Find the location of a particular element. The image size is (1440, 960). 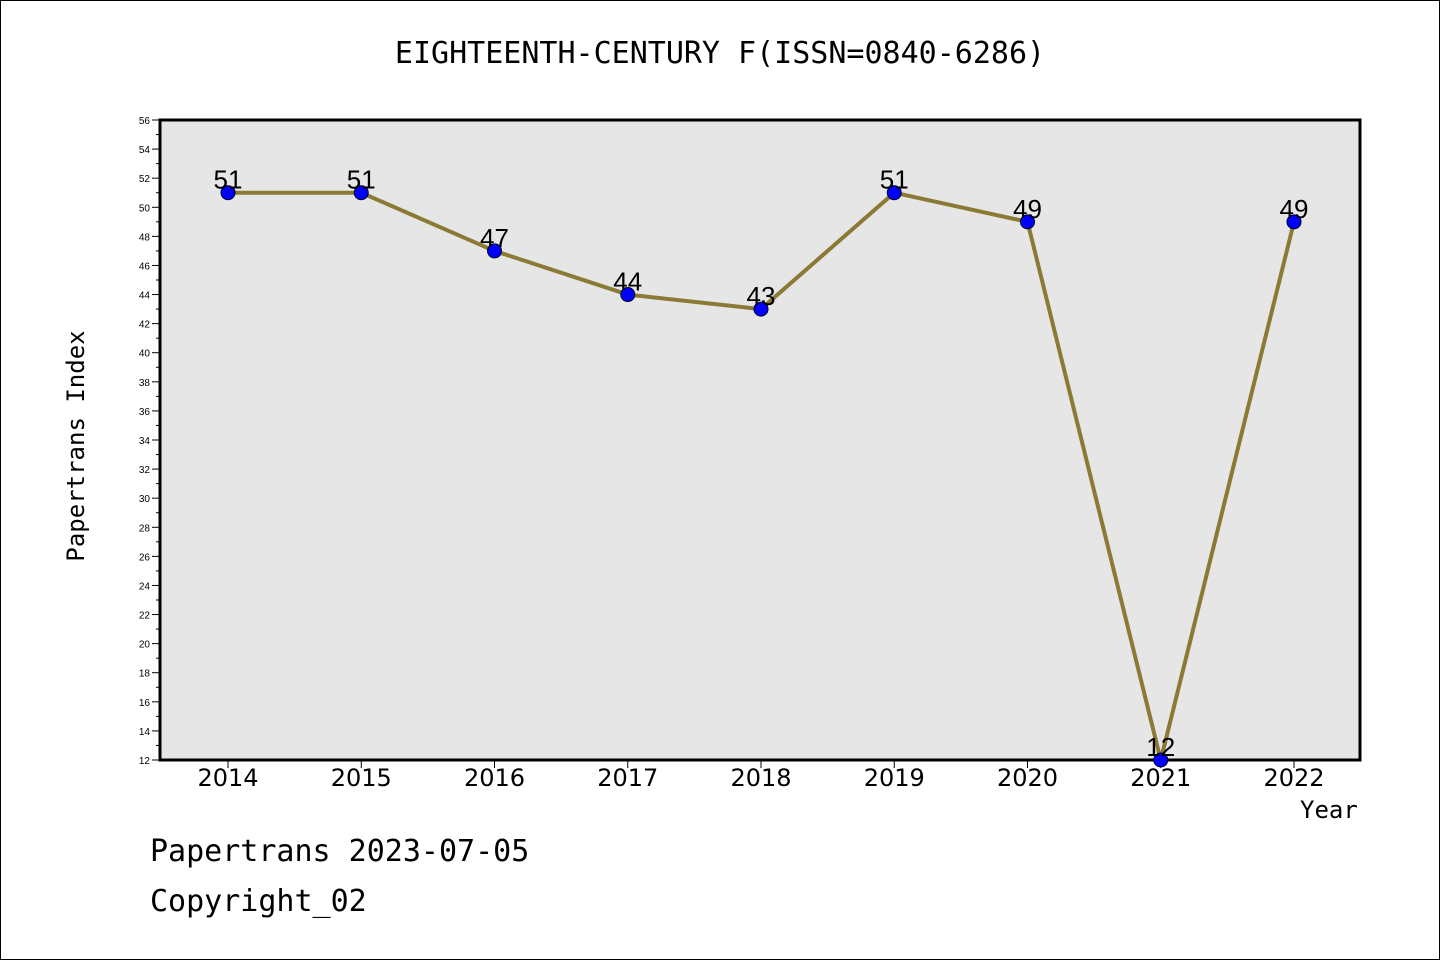

data-label: 12 is located at coordinates (1160, 747).